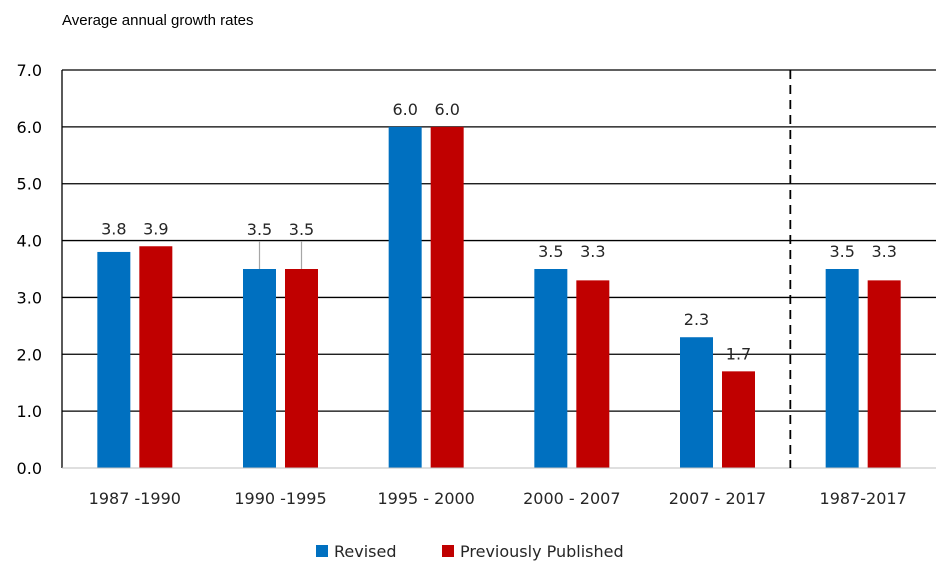  I want to click on data-label: 3.9, so click(155, 228).